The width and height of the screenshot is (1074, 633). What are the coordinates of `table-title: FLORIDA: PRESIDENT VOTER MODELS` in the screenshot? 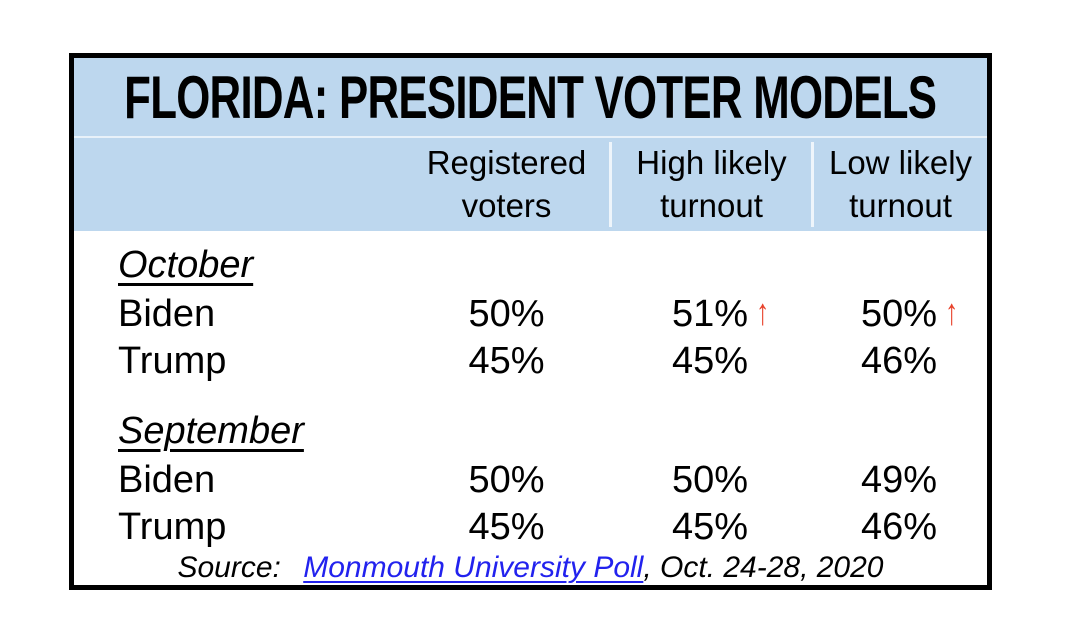 It's located at (530, 97).